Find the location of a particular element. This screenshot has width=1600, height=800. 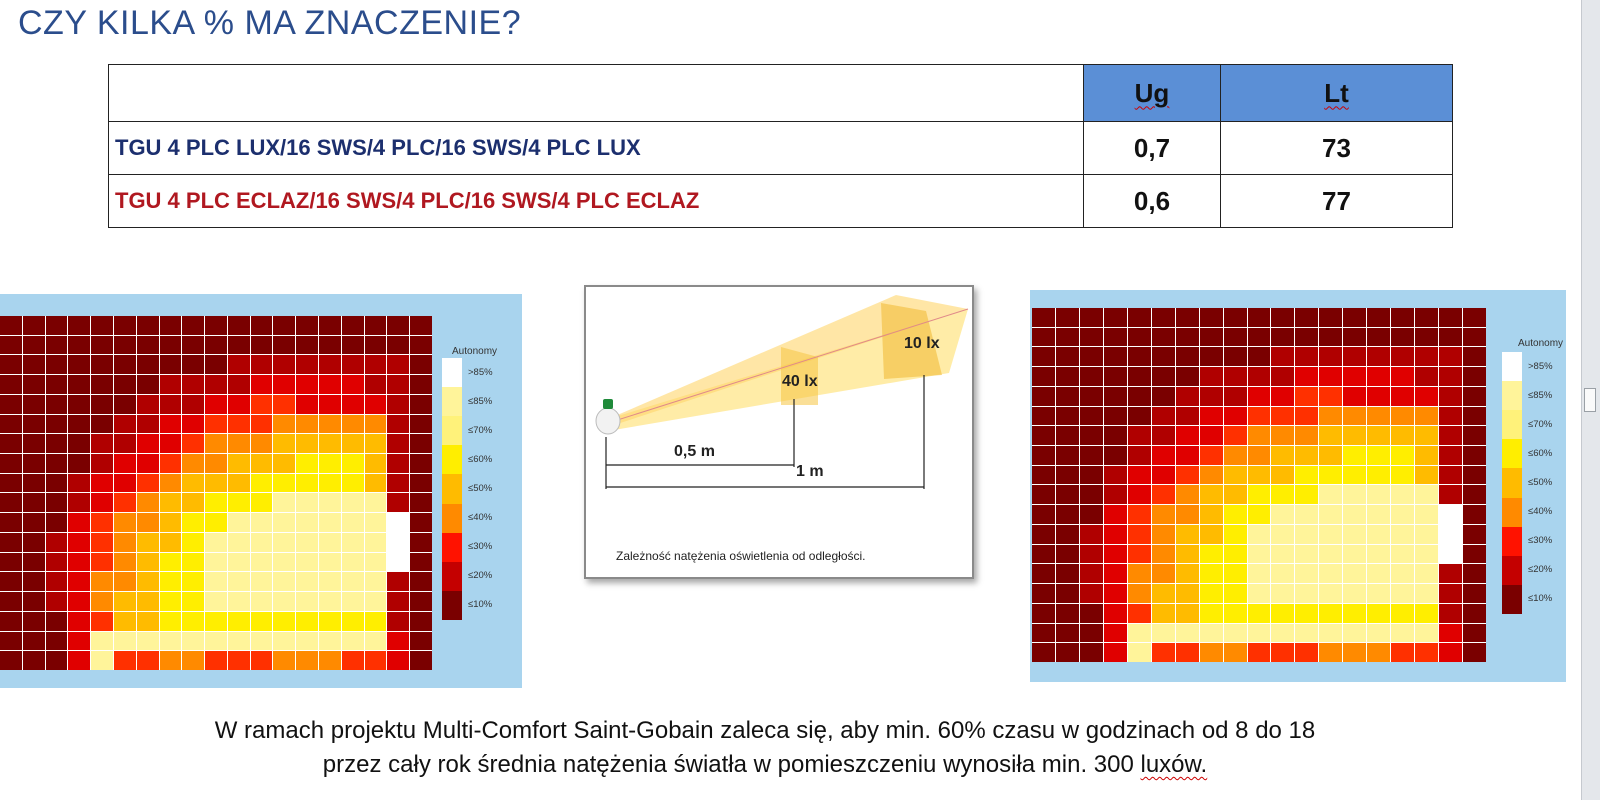

left-autonomy-heatmap is located at coordinates (216, 493).